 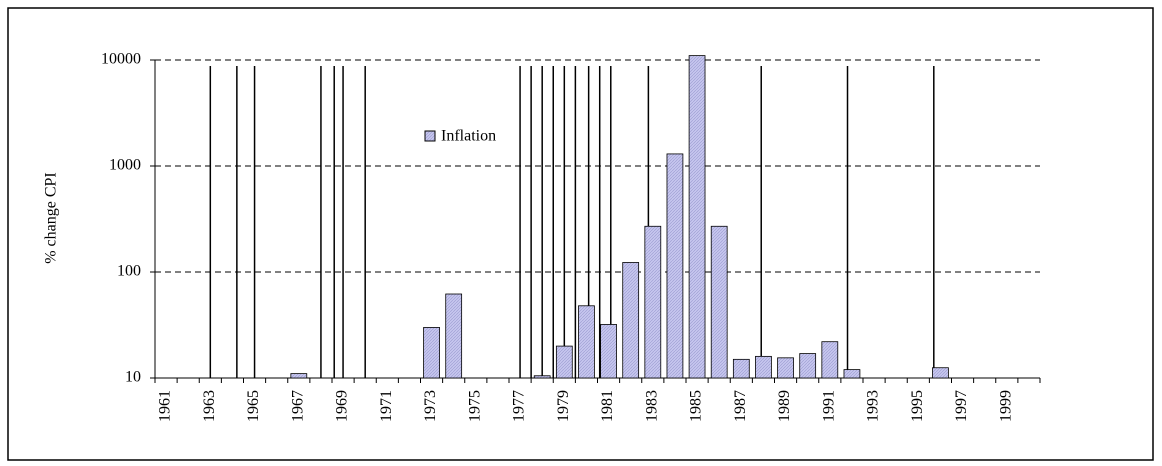 I want to click on x-tick-label: 1963, so click(x=209, y=406).